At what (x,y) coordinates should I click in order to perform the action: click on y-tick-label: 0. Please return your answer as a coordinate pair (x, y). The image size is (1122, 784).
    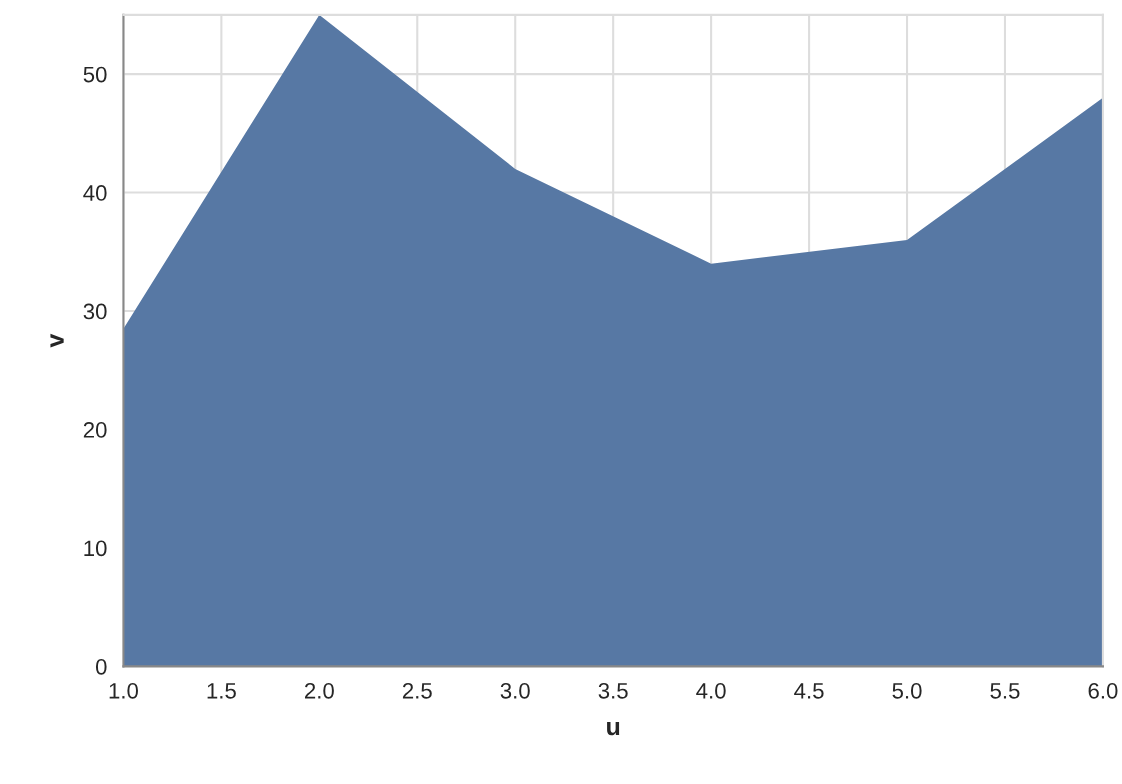
    Looking at the image, I should click on (101, 666).